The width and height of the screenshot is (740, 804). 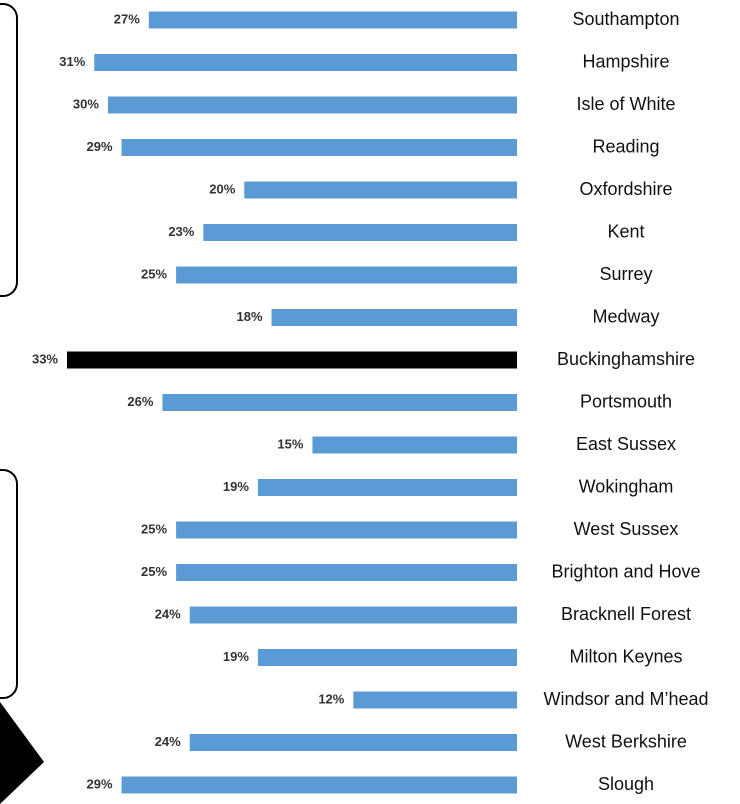 I want to click on category-label: West Sussex, so click(x=626, y=529).